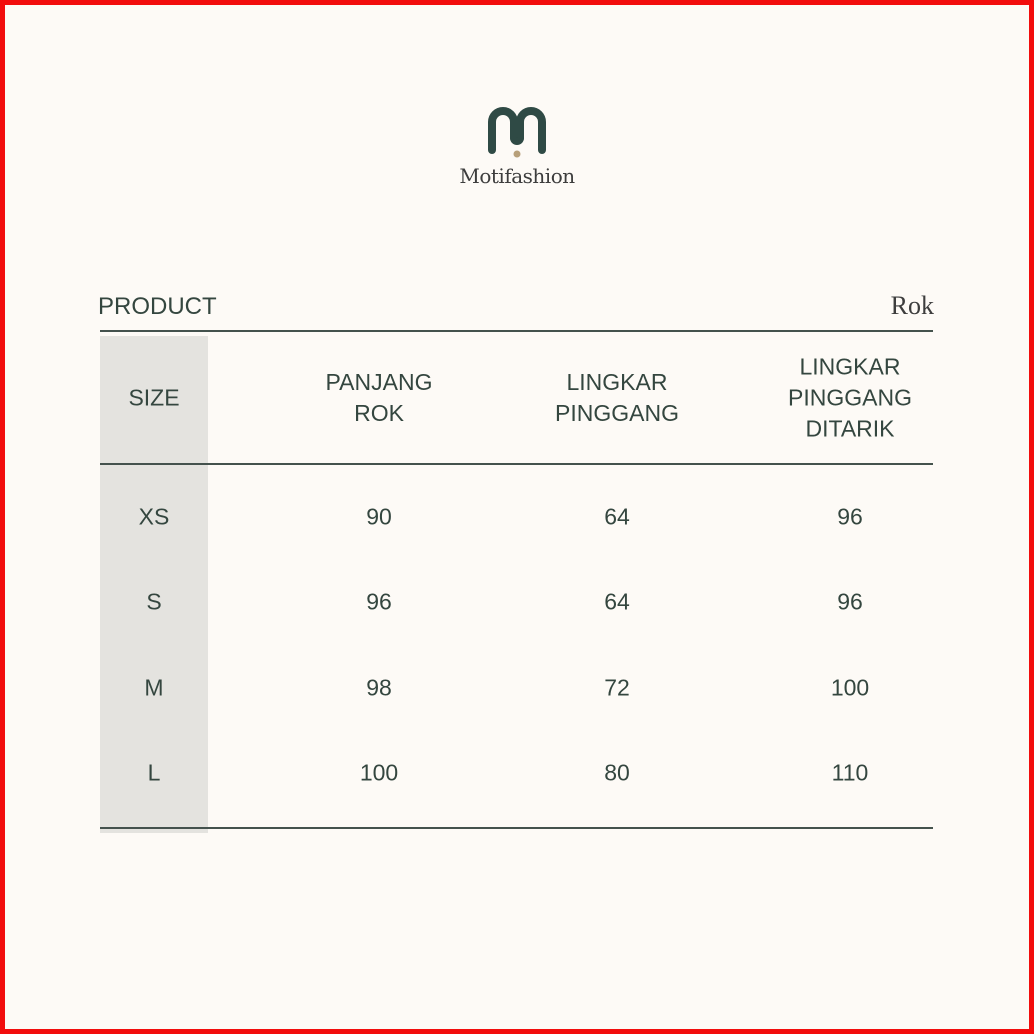 This screenshot has width=1034, height=1034. Describe the element at coordinates (516, 464) in the screenshot. I see `header-divider` at that location.